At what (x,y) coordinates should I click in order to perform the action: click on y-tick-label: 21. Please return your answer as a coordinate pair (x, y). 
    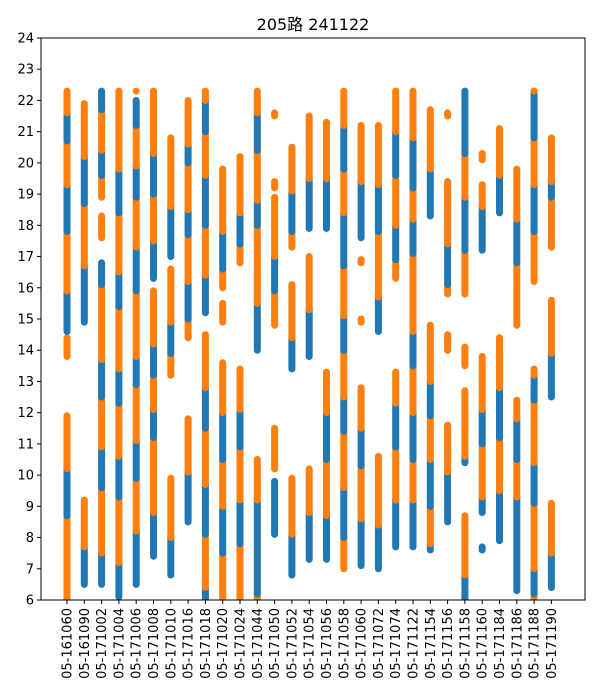
    Looking at the image, I should click on (25, 132).